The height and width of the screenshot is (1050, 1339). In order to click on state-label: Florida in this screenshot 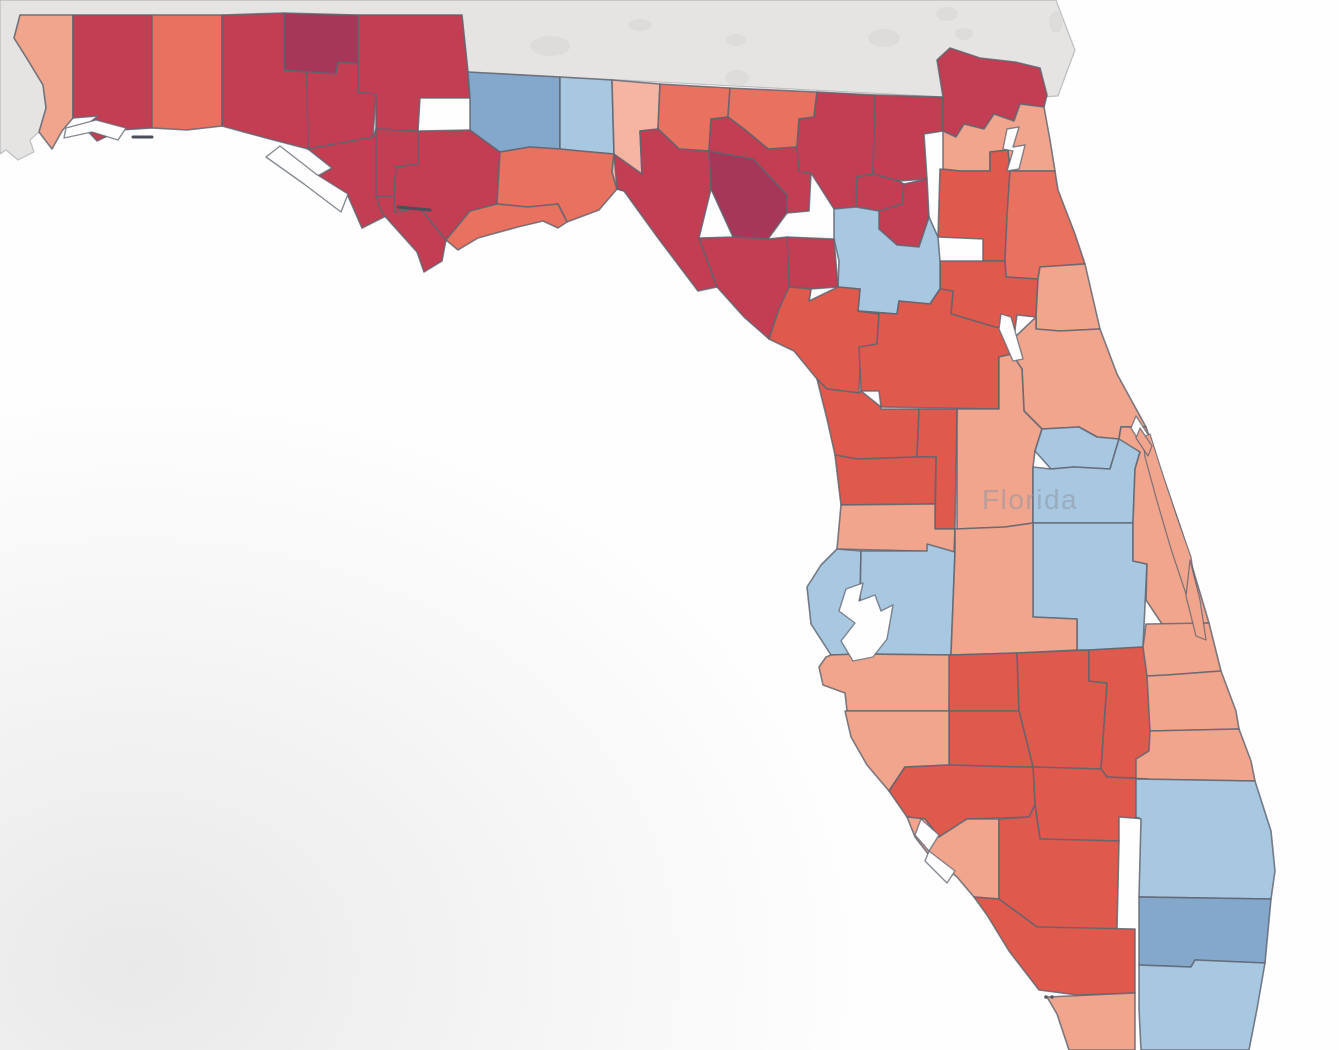, I will do `click(1030, 499)`.